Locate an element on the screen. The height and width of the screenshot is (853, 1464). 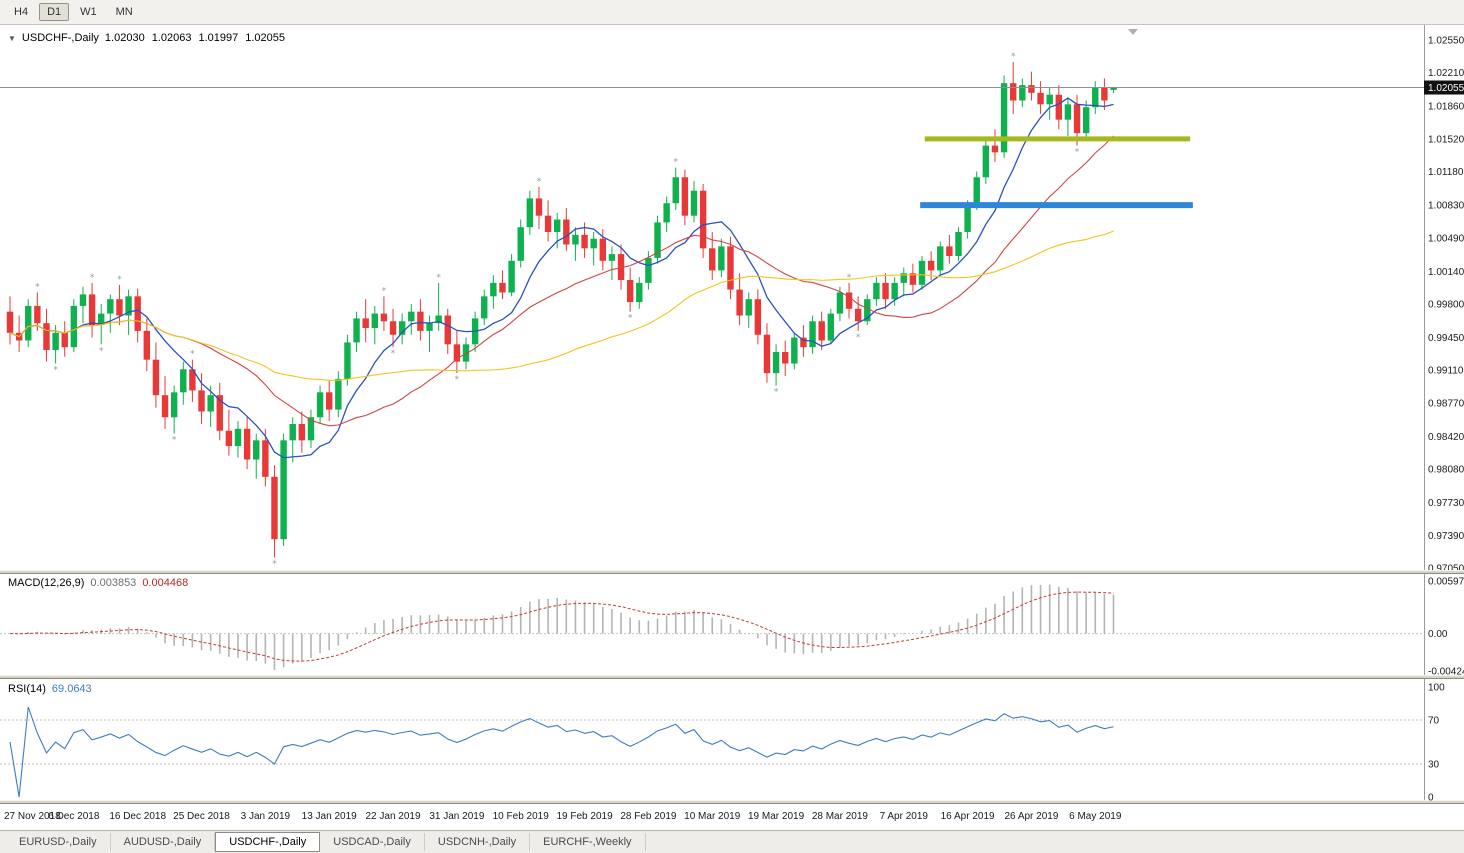
resistance-hline is located at coordinates (1057, 139).